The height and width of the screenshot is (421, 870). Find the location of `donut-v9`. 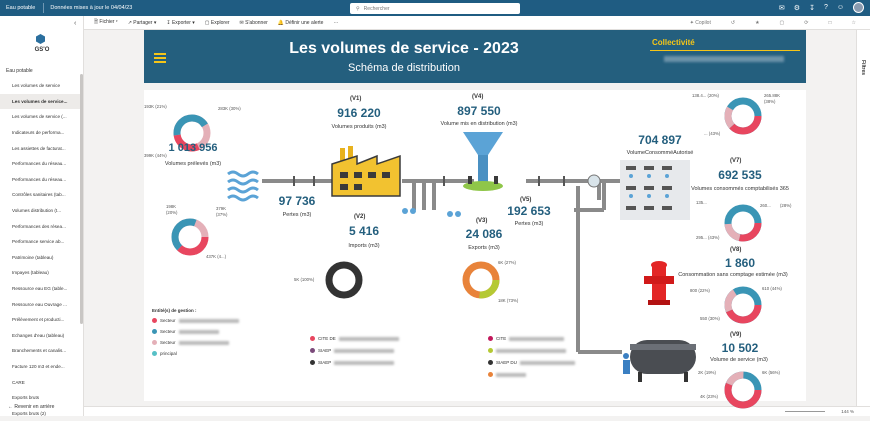

donut-v9 is located at coordinates (743, 390).